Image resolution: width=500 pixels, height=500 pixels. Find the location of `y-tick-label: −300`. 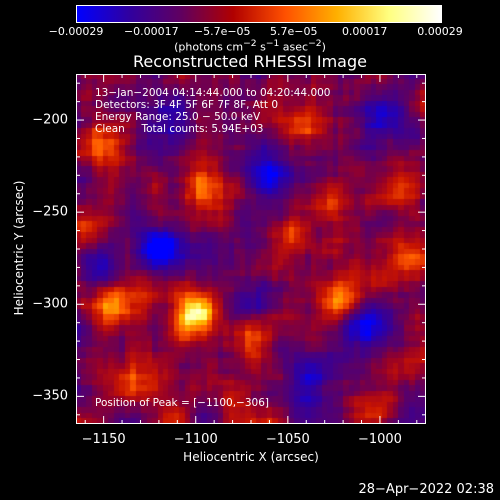

y-tick-label: −300 is located at coordinates (50, 304).